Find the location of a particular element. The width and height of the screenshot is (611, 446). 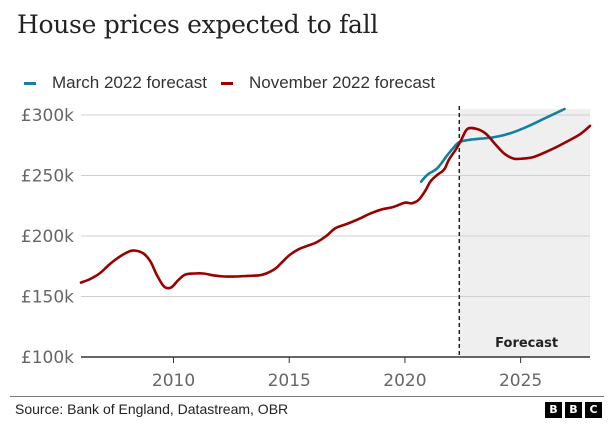

chart-title: House prices expected to fall is located at coordinates (198, 24).